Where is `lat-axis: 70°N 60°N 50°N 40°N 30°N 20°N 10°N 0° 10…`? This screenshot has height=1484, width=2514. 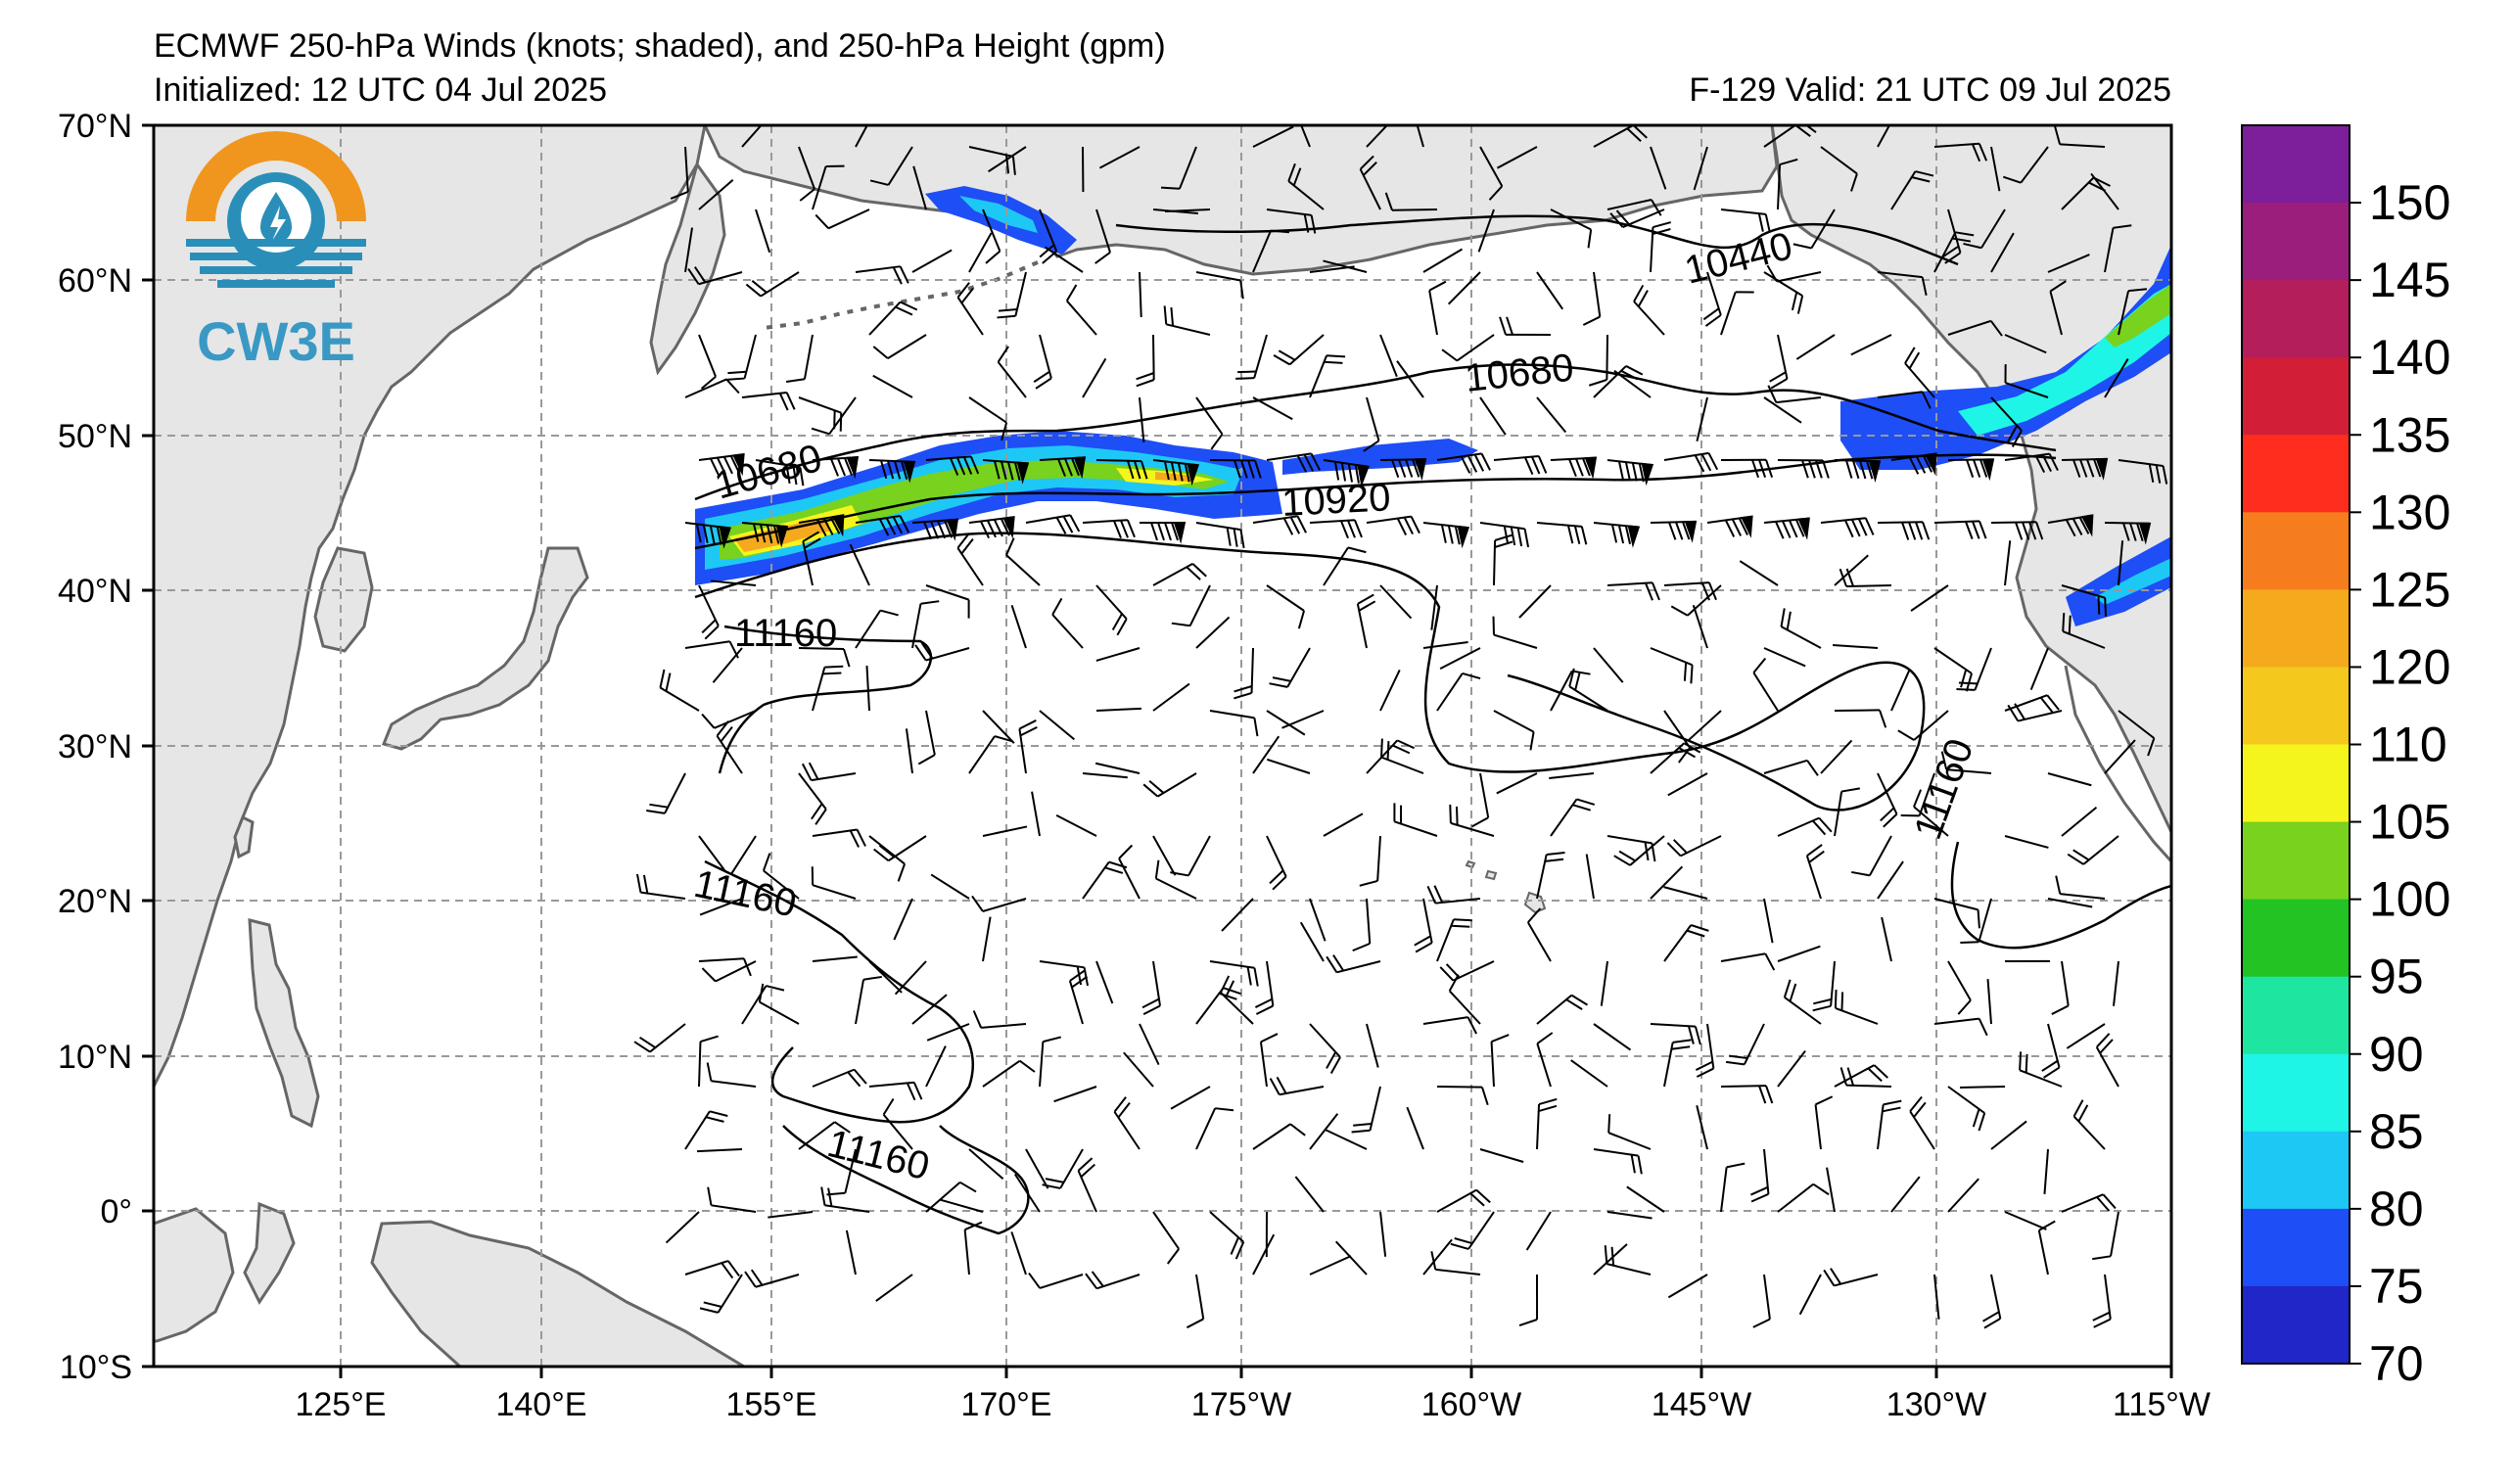 lat-axis: 70°N 60°N 50°N 40°N 30°N 20°N 10°N 0° 10… is located at coordinates (95, 747).